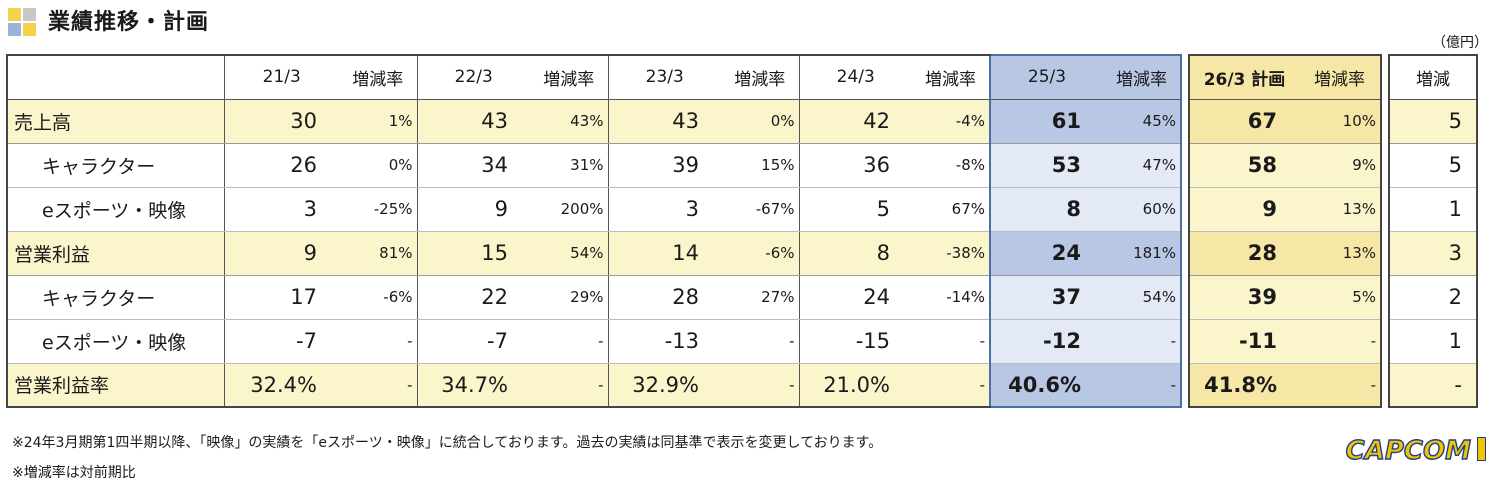 Image resolution: width=1500 pixels, height=492 pixels. I want to click on value-cell: 34, so click(473, 165).